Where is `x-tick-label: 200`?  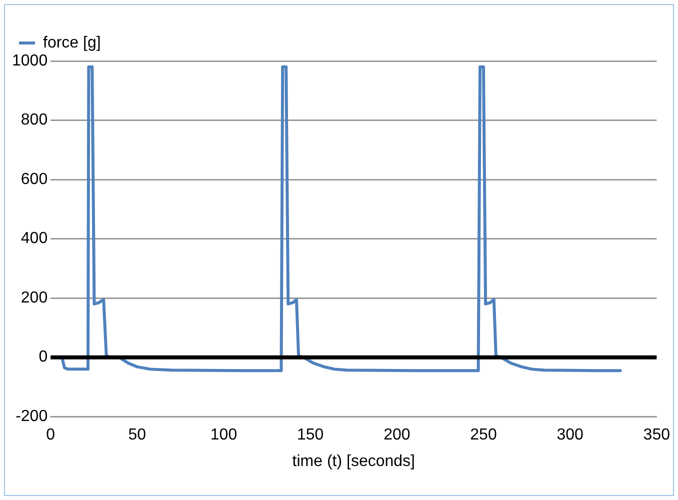
x-tick-label: 200 is located at coordinates (397, 435).